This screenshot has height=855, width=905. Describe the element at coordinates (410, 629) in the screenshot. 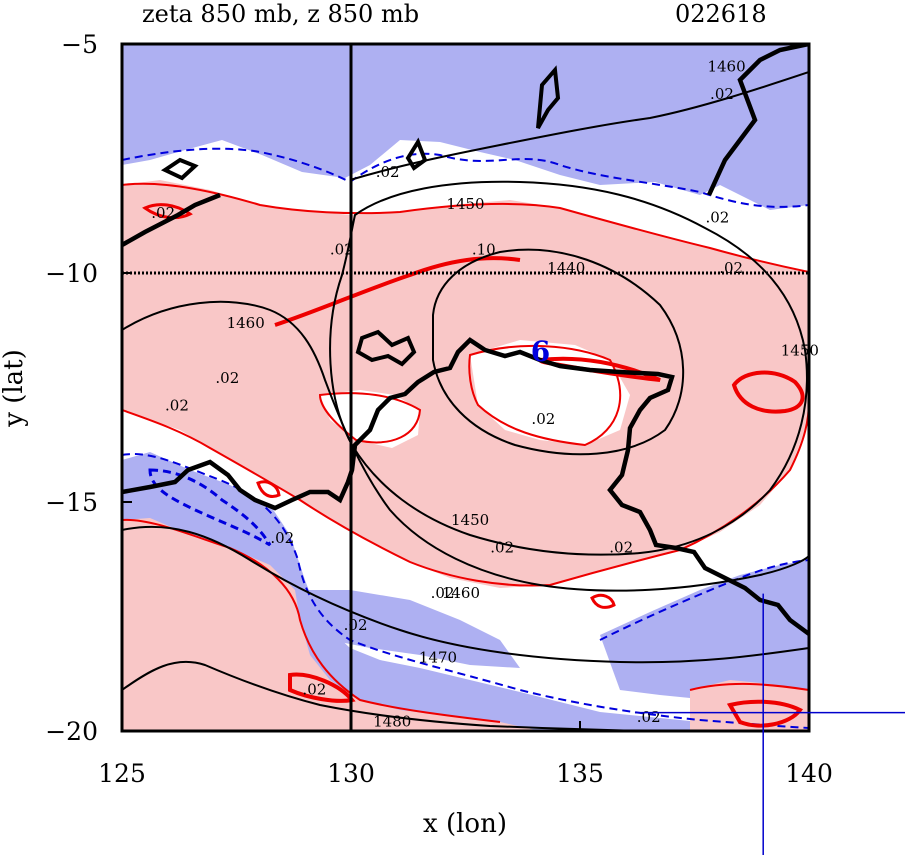

I see `negative-shade-band` at that location.